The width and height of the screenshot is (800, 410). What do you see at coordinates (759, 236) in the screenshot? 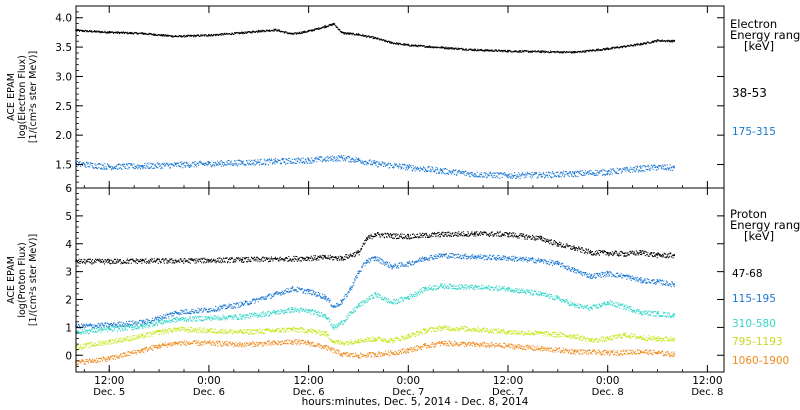
I see `proton-legend-title: [keV]` at bounding box center [759, 236].